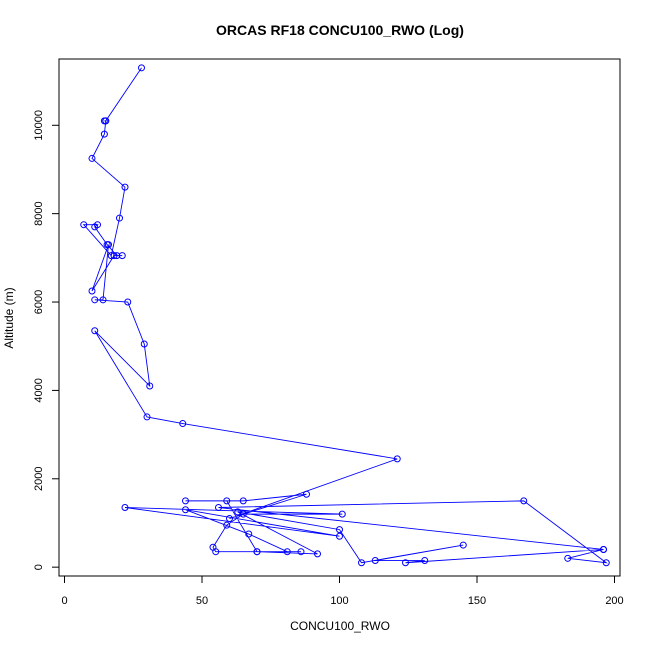 This screenshot has height=650, width=650. What do you see at coordinates (64, 601) in the screenshot?
I see `x-tick-label: 0` at bounding box center [64, 601].